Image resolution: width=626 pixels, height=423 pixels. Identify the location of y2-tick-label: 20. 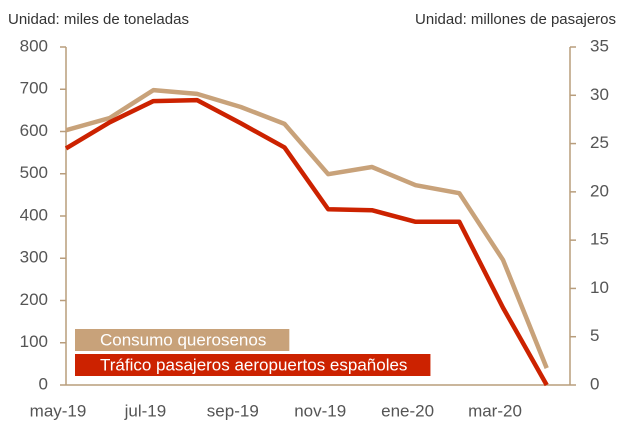
(599, 190).